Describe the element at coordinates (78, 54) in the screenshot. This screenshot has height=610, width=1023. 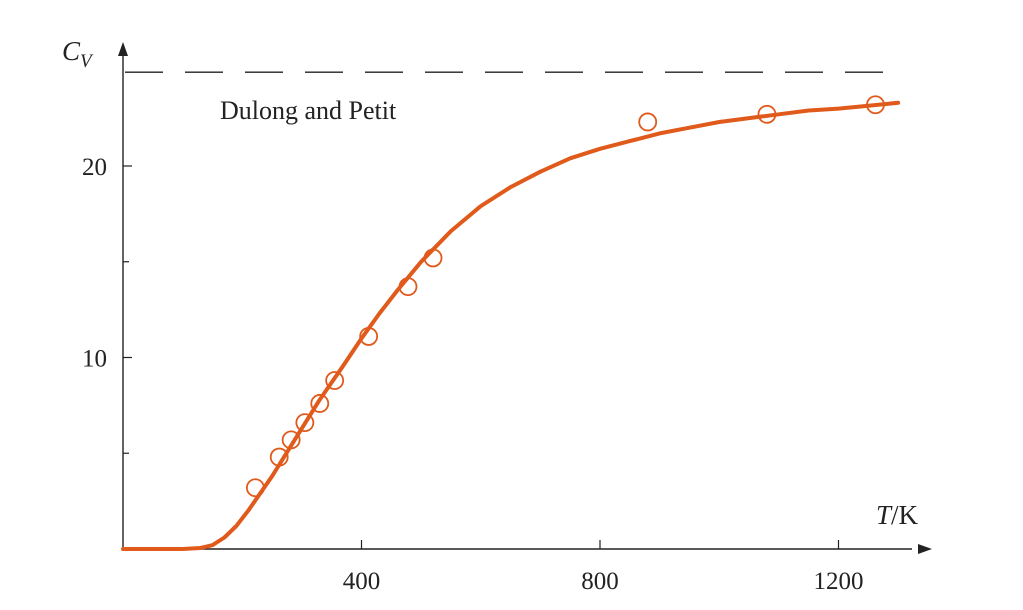
I see `y-axis-label: CV` at that location.